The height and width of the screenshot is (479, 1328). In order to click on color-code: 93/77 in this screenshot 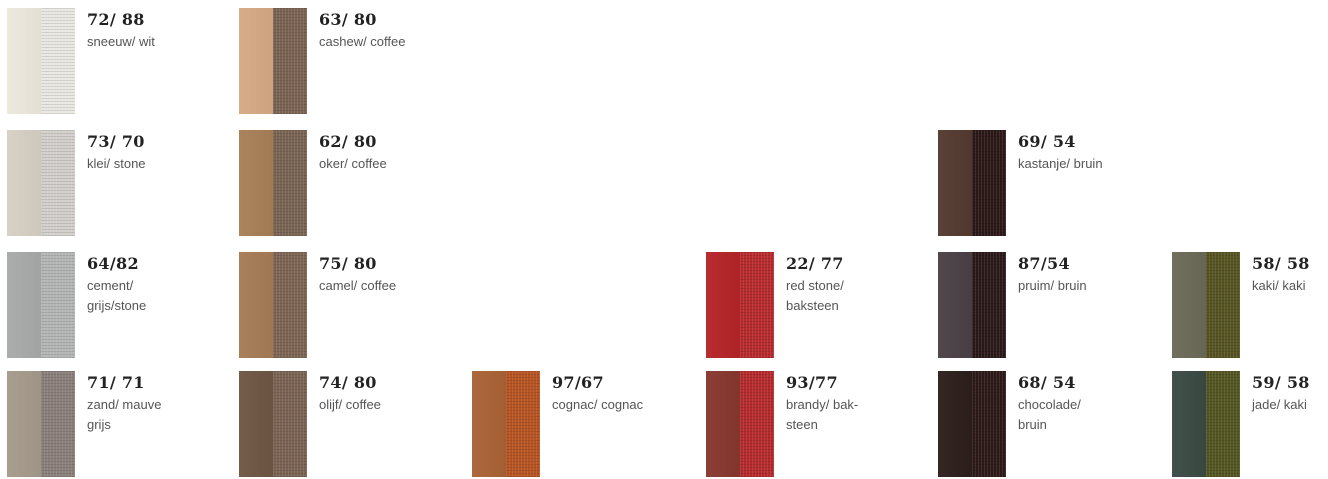, I will do `click(812, 382)`.